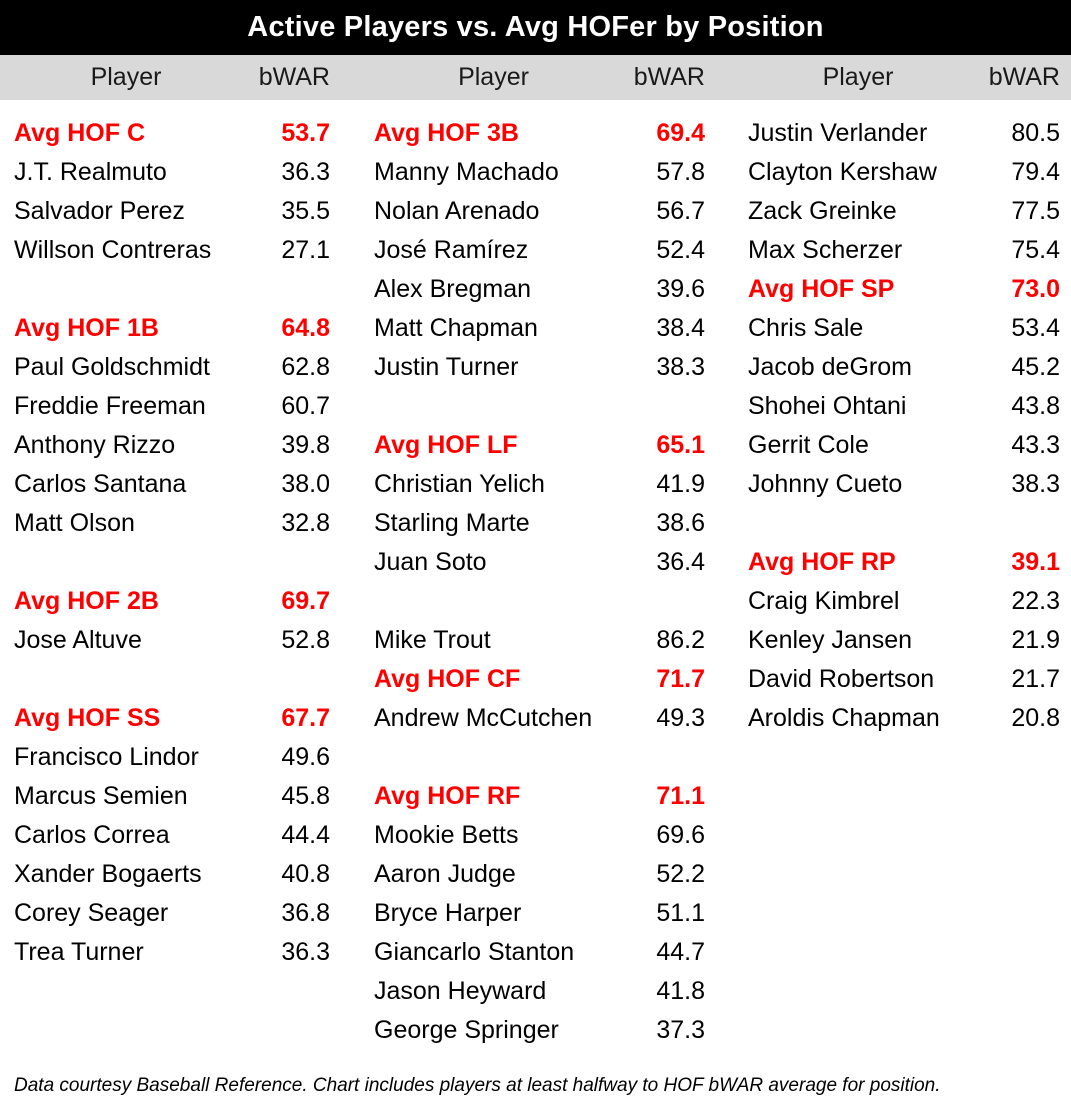 The height and width of the screenshot is (1112, 1071). Describe the element at coordinates (100, 484) in the screenshot. I see `player-name: Carlos Santana` at that location.